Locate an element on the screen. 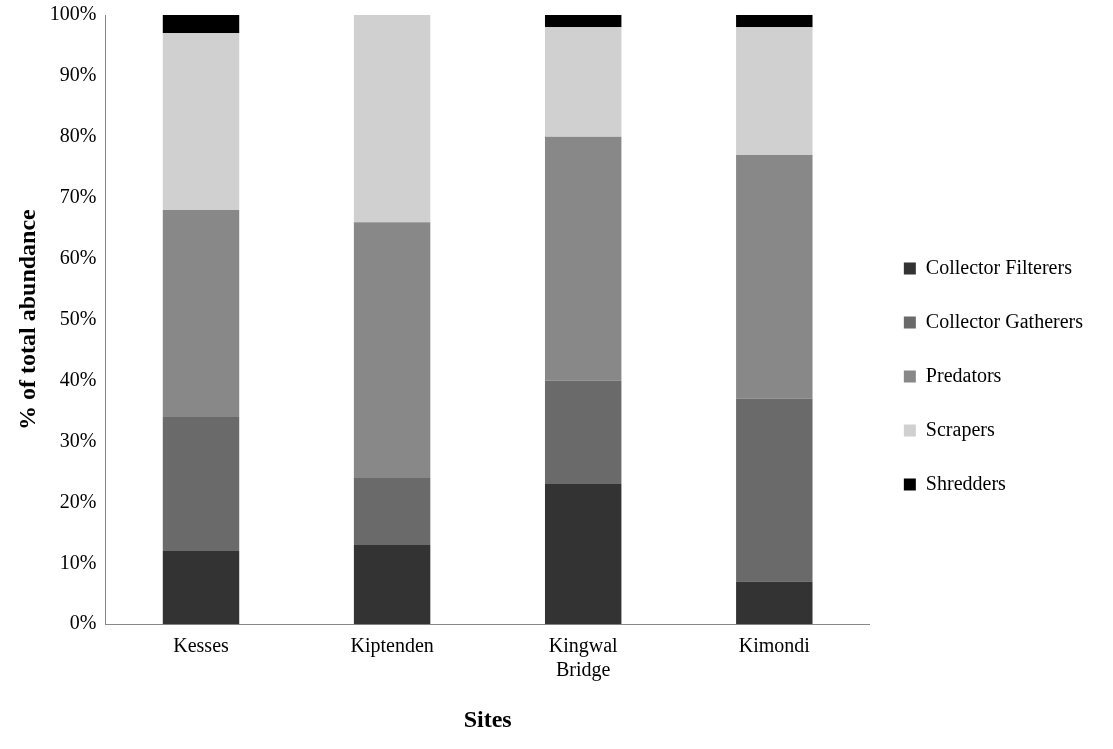  y-tick-label: 70% is located at coordinates (78, 196).